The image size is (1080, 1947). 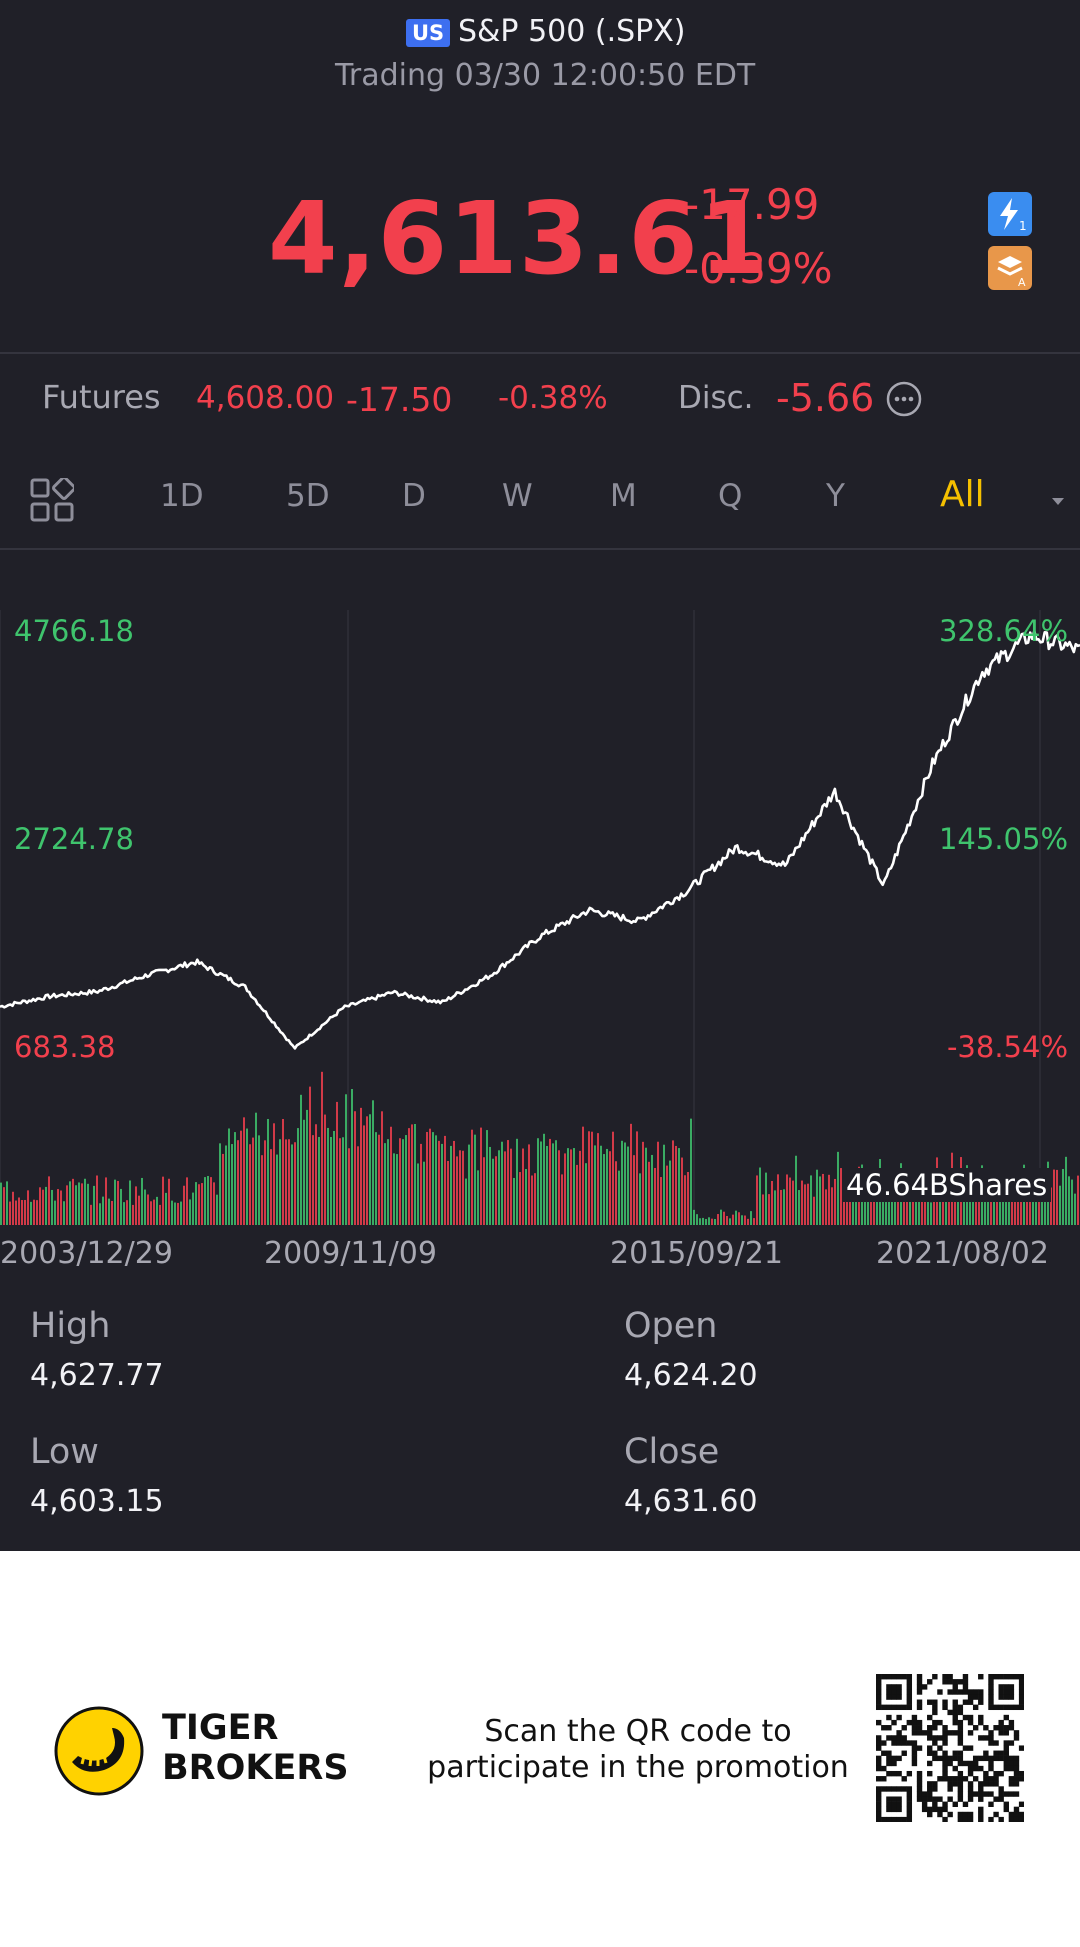 I want to click on brand-name-line2: BROKERS, so click(x=255, y=1768).